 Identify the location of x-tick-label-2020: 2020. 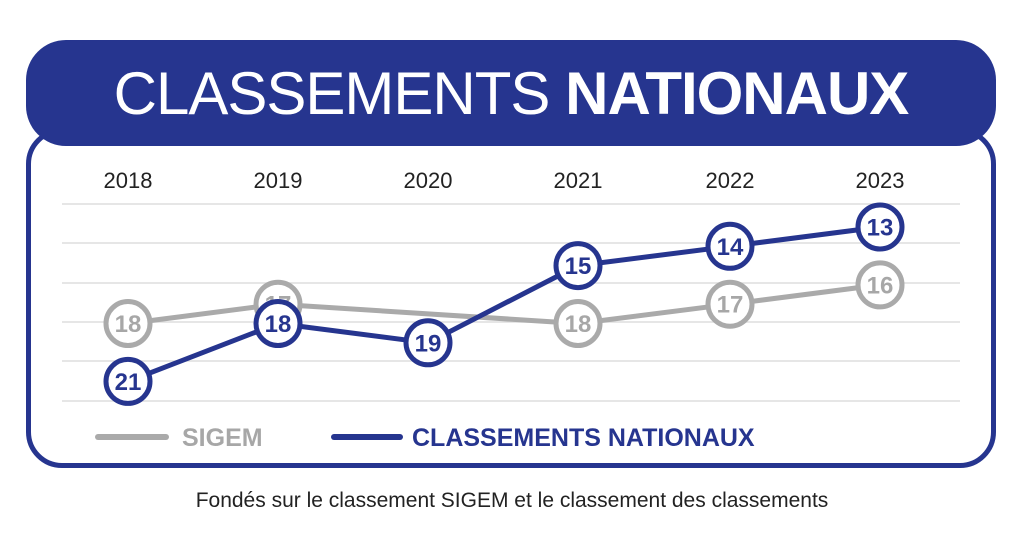
(428, 180).